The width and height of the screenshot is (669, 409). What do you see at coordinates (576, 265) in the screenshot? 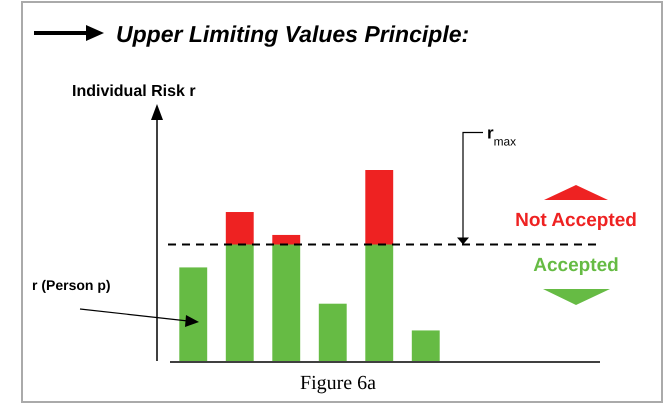
I see `text: Accepted` at bounding box center [576, 265].